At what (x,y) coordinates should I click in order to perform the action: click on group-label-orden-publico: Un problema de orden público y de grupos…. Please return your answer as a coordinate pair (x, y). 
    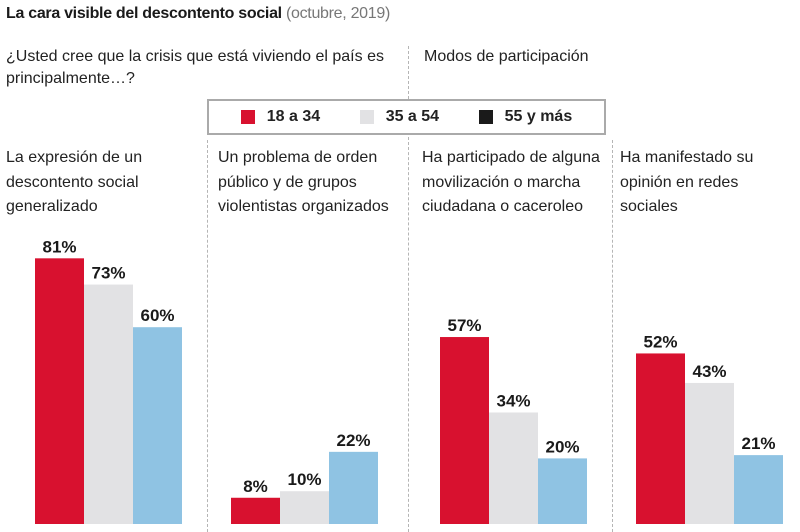
    Looking at the image, I should click on (303, 182).